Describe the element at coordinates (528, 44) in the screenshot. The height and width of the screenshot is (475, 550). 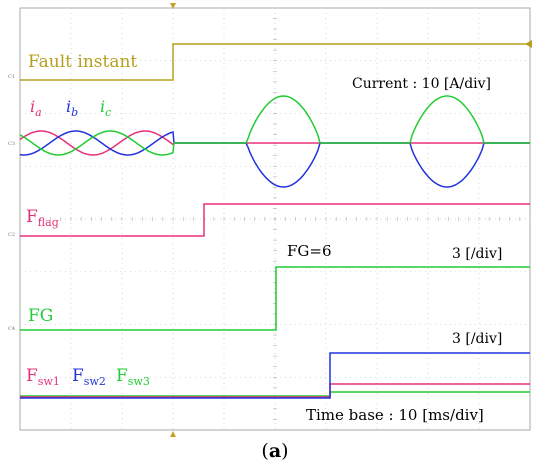
I see `ch1-level-marker` at that location.